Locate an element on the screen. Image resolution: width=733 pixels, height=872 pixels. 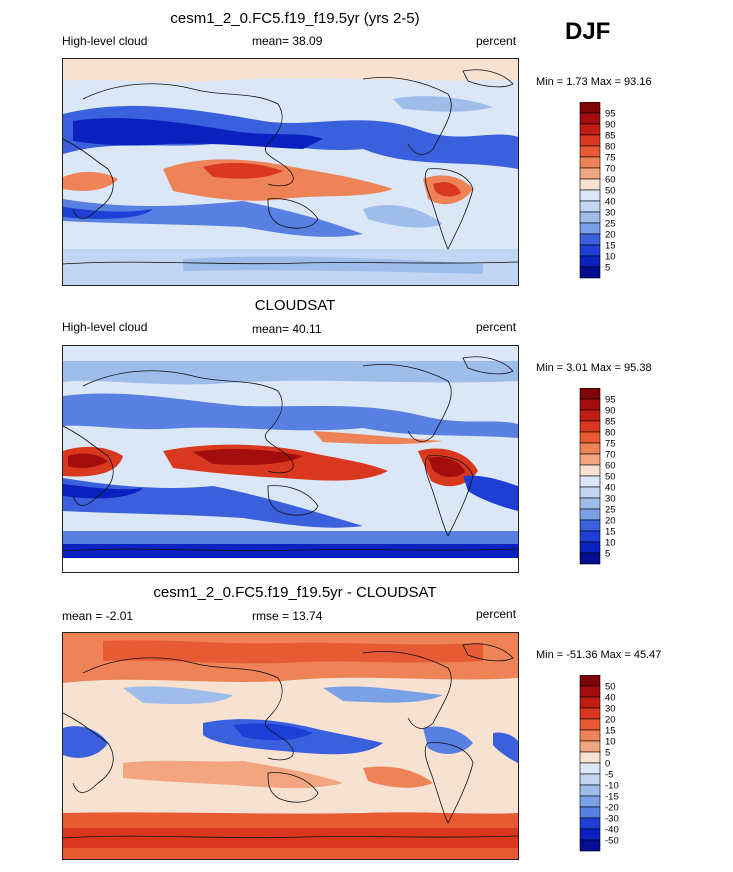
panel-minmax-label: Min = 3.01 Max = 95.38 is located at coordinates (594, 368).